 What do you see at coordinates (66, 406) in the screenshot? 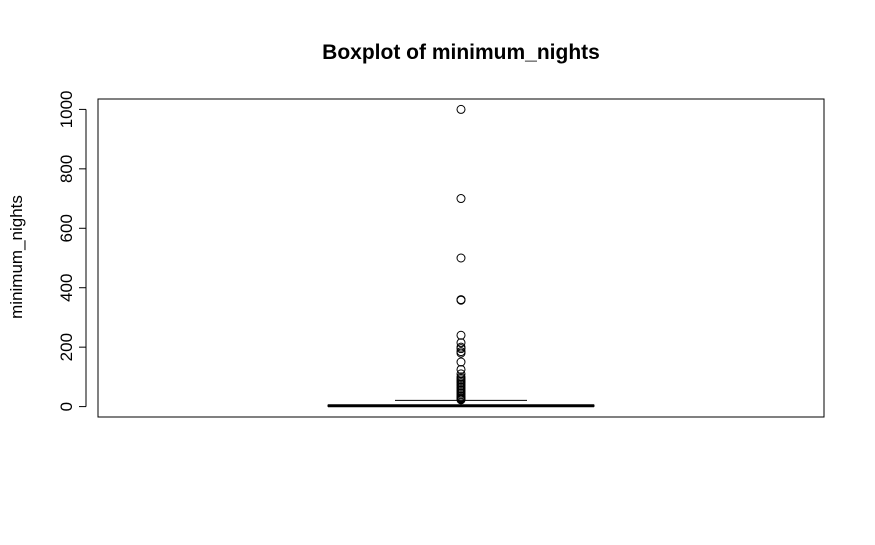
I see `y-tick-label: 0` at bounding box center [66, 406].